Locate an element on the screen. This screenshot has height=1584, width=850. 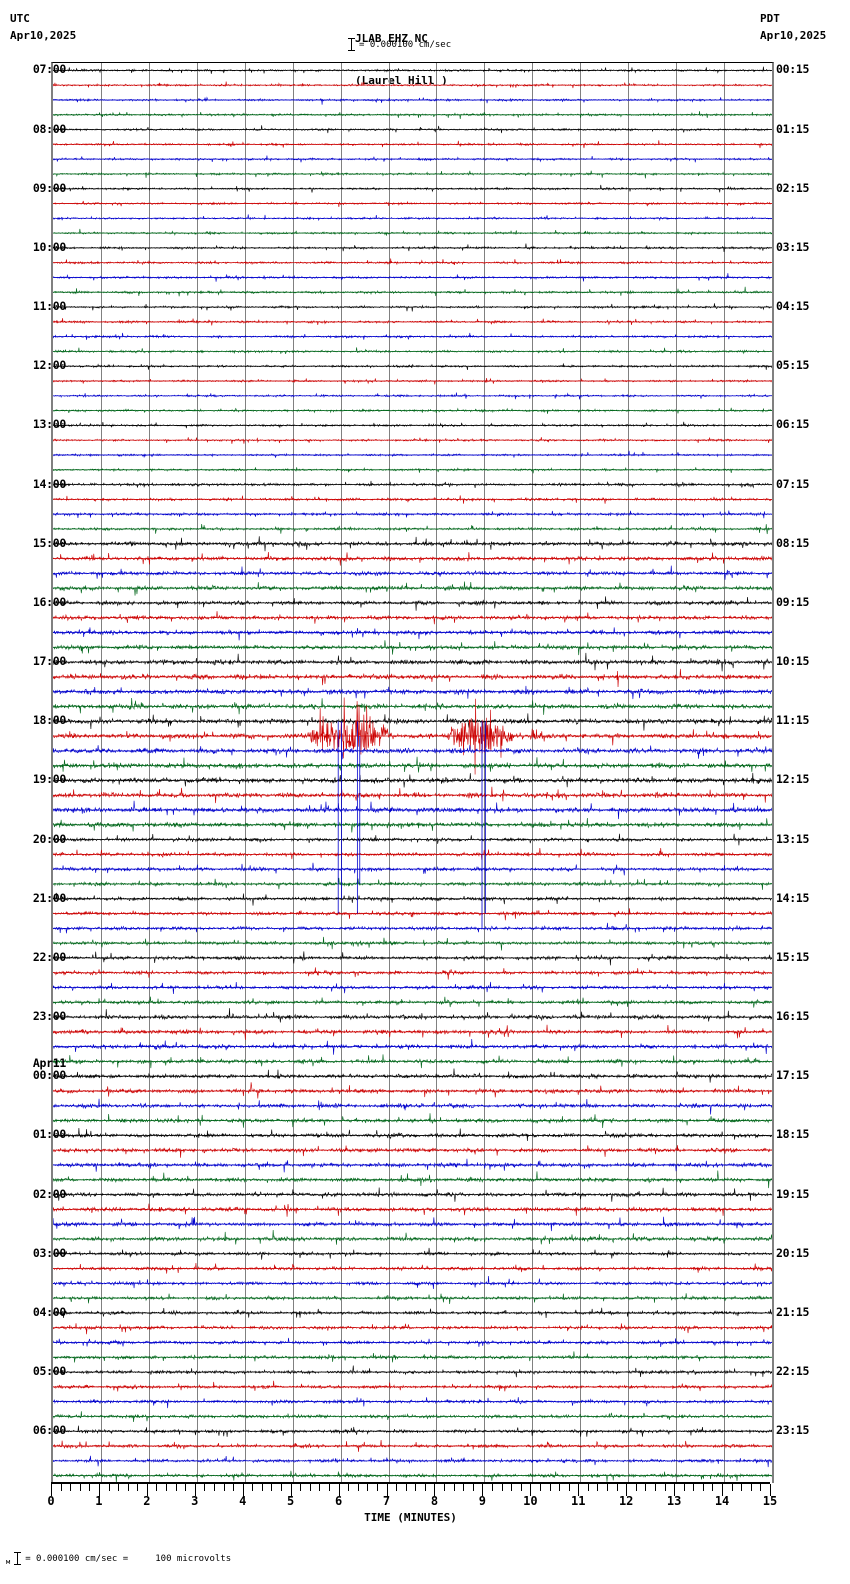
hour-label-pdt-0915: 09:15 is located at coordinates (793, 601).